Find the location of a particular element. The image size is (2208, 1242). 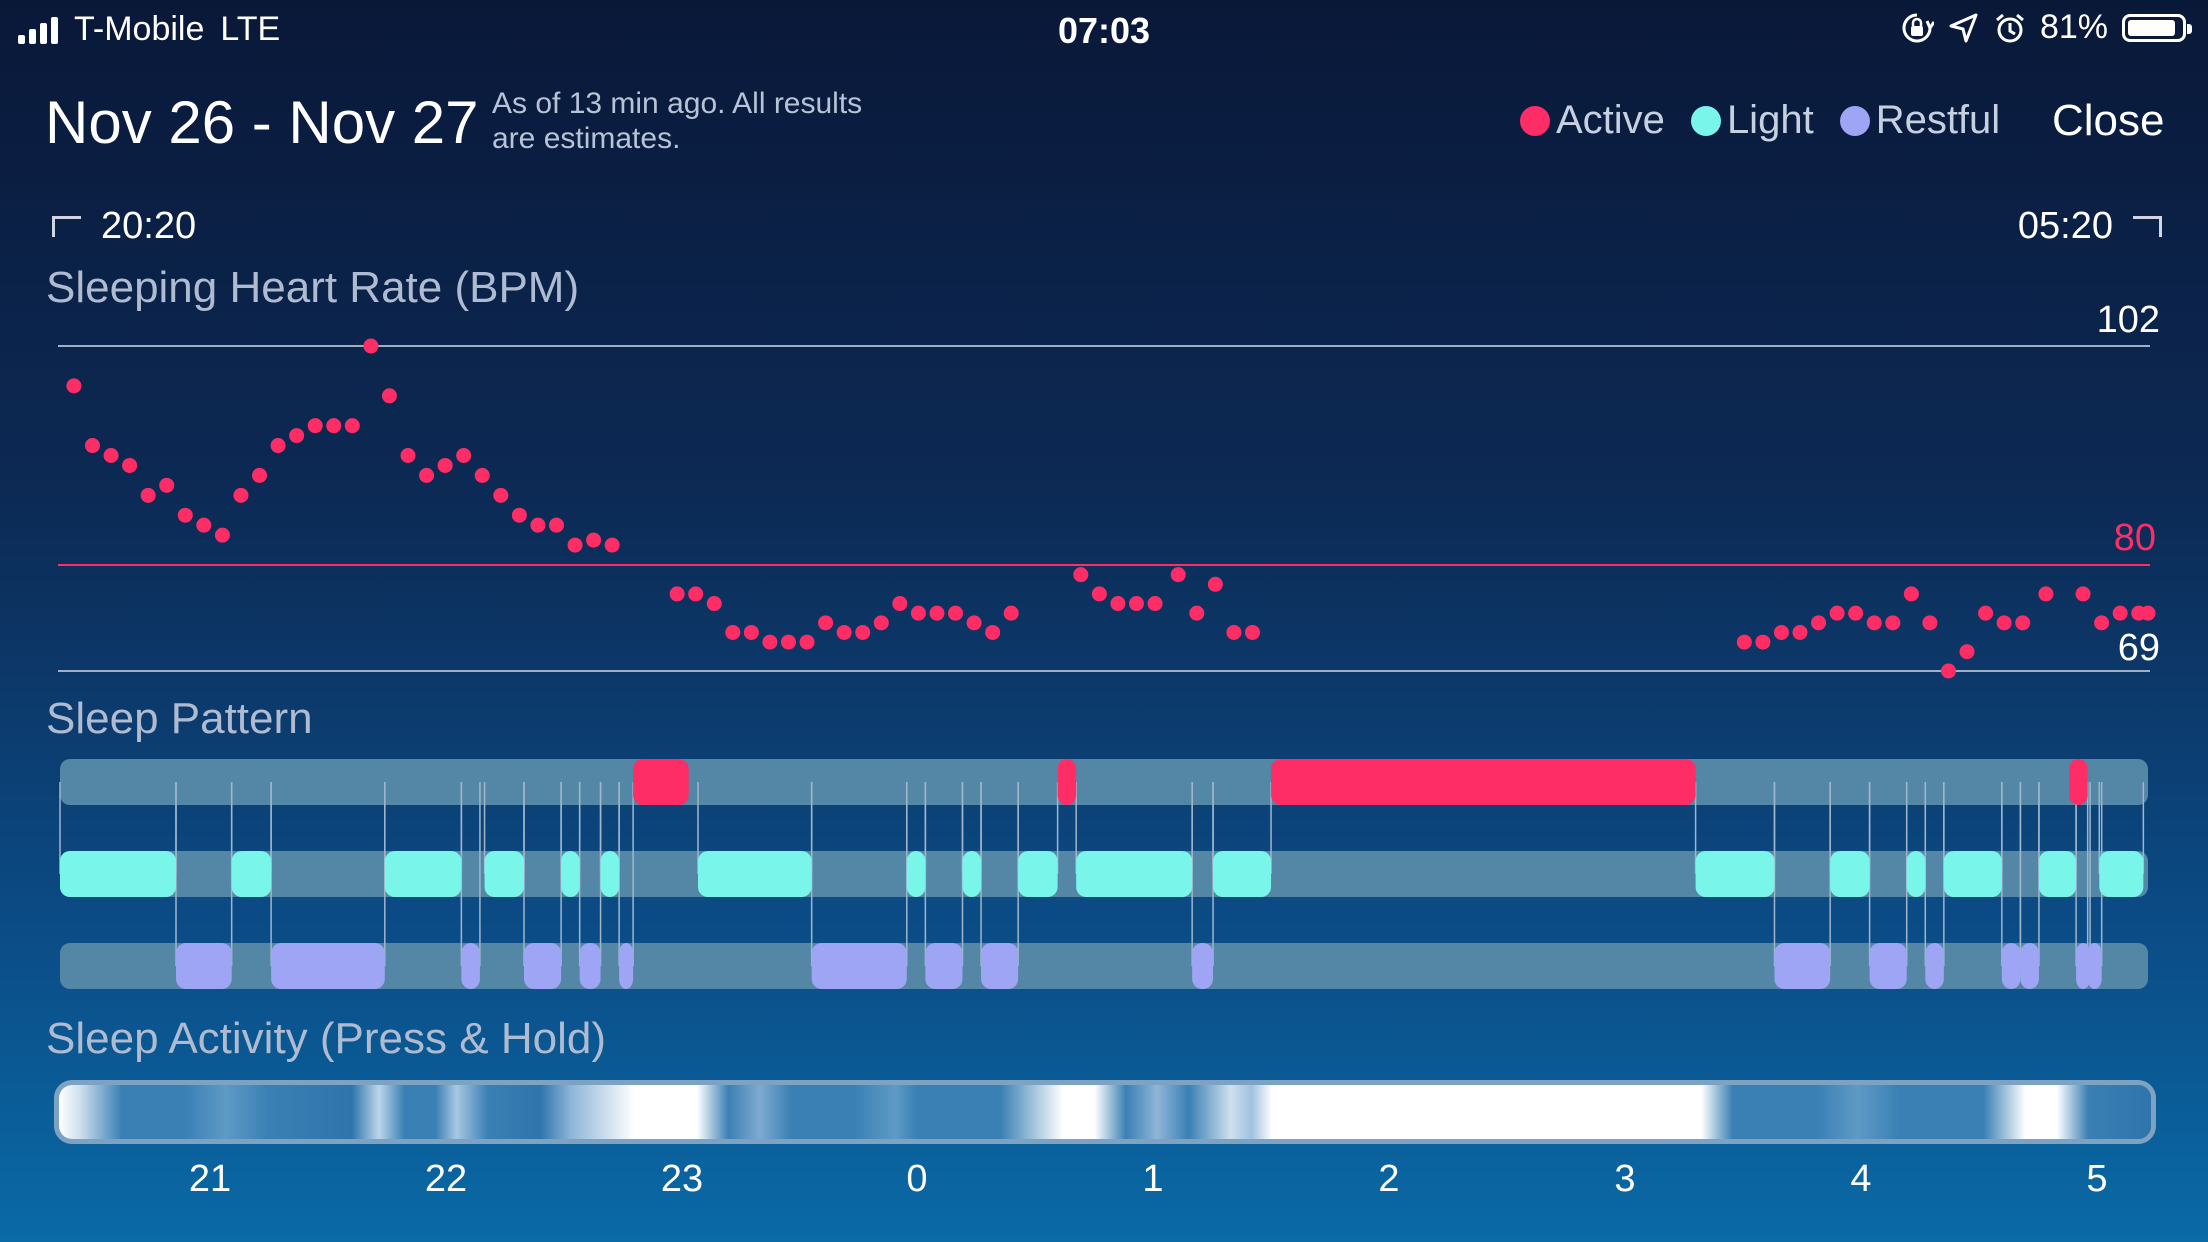

heart-rate-title: Sleeping Heart Rate (BPM) is located at coordinates (313, 287).